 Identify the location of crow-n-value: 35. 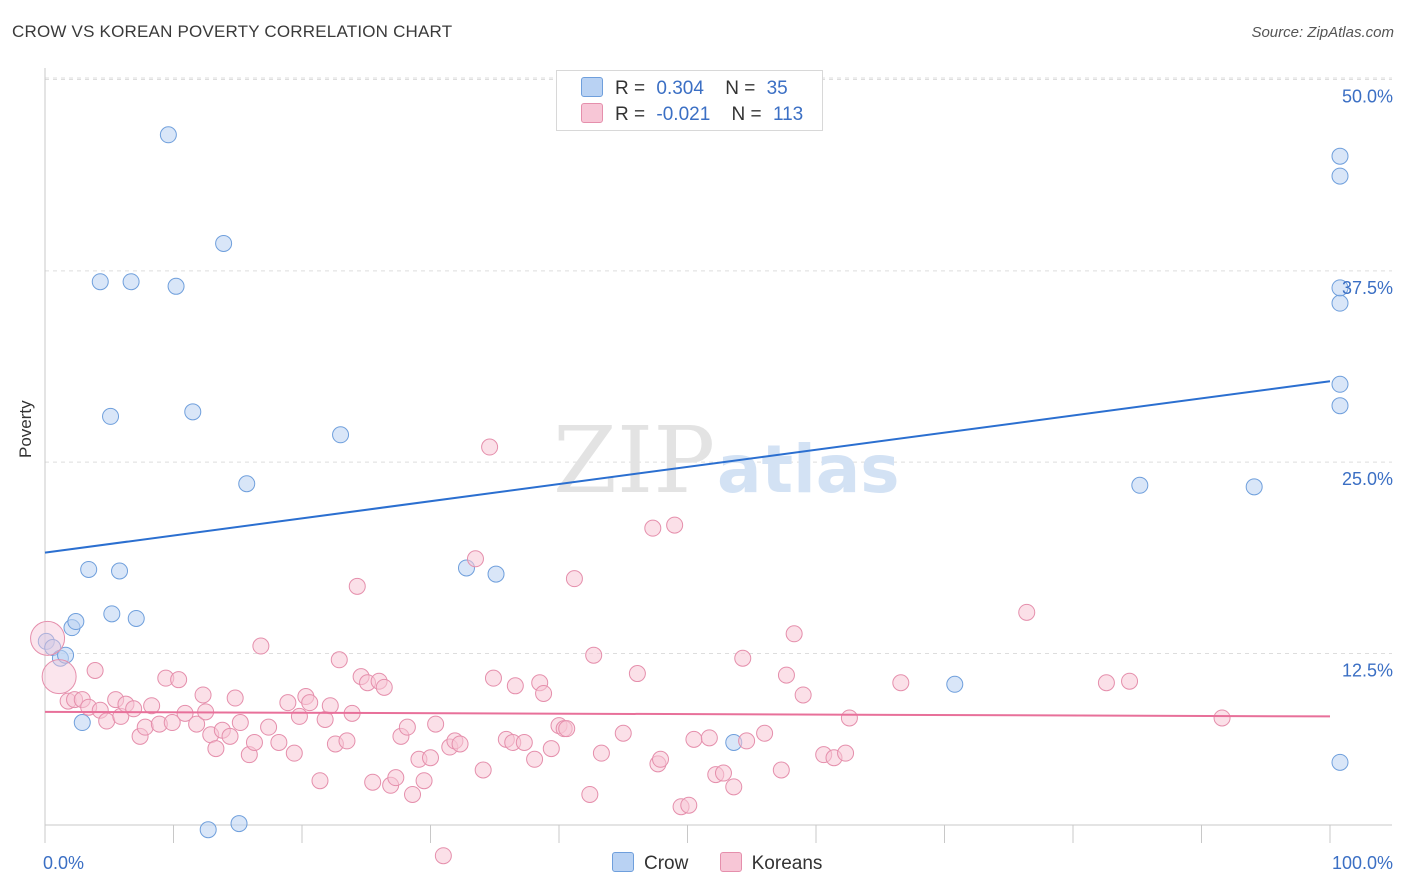
(777, 88).